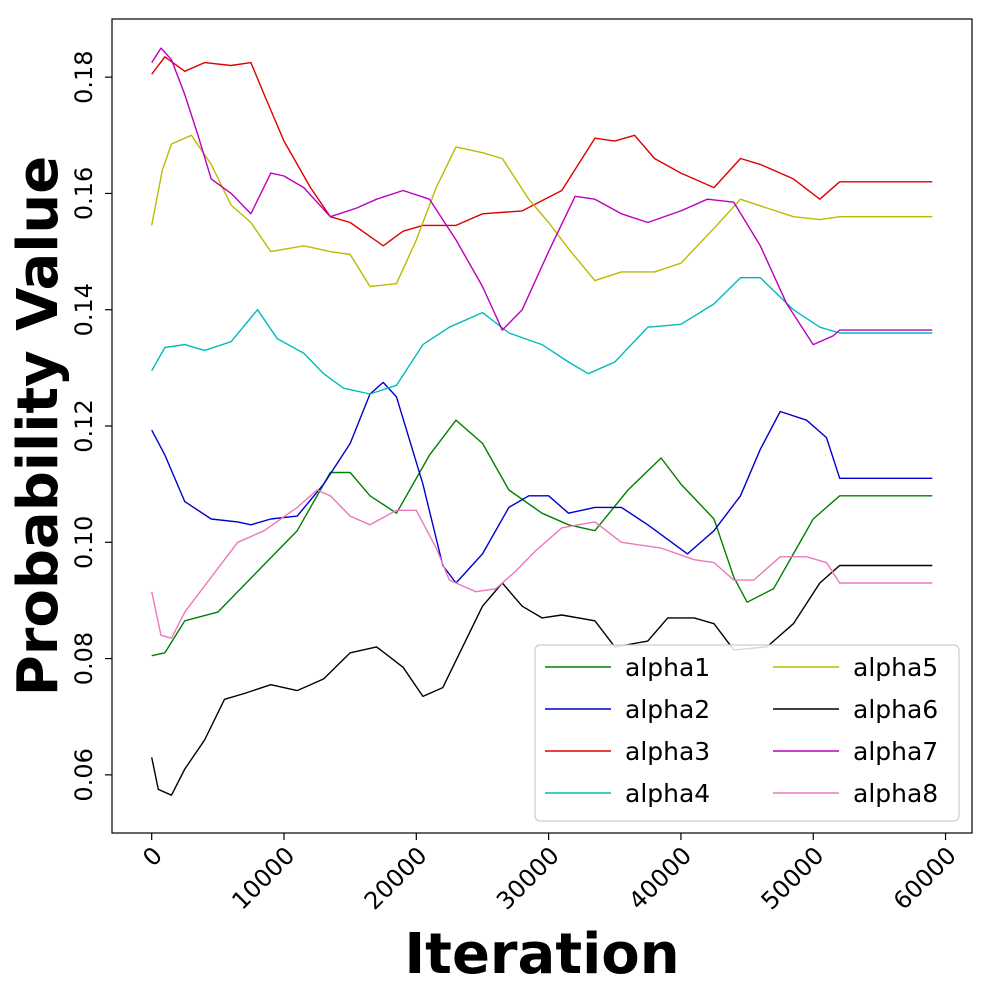 This screenshot has height=1000, width=1000. I want to click on y-axis-title: Probability Value, so click(38, 426).